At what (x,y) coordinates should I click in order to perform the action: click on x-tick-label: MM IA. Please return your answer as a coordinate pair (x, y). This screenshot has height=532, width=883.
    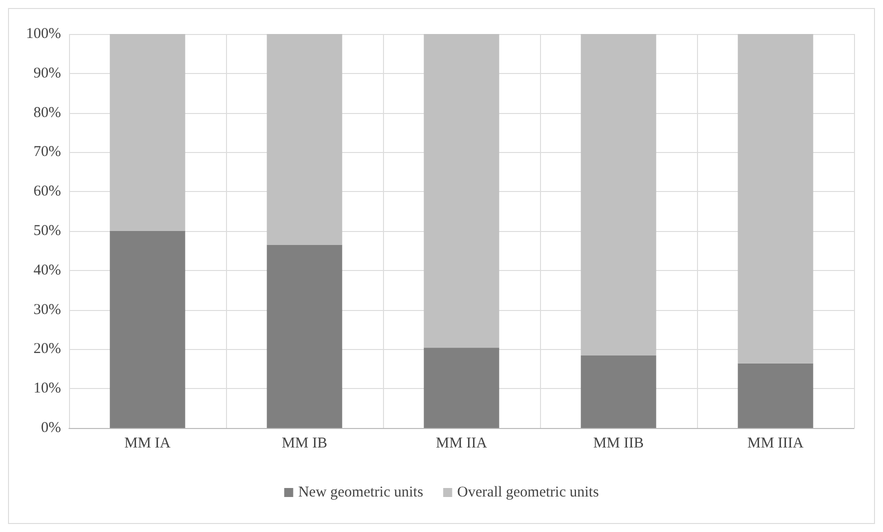
    Looking at the image, I should click on (147, 444).